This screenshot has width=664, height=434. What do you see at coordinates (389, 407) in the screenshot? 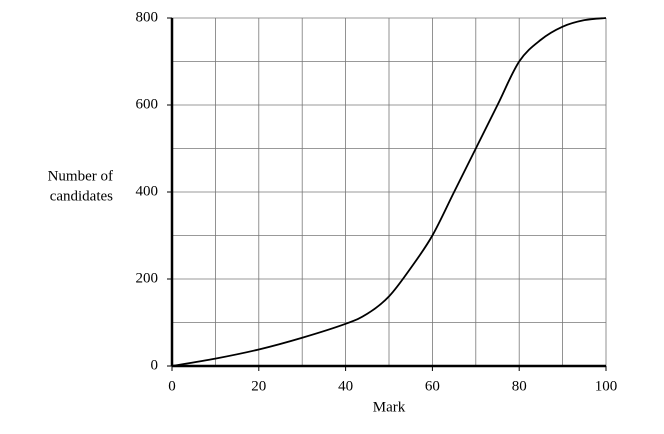
I see `x-axis-label: Mark` at bounding box center [389, 407].